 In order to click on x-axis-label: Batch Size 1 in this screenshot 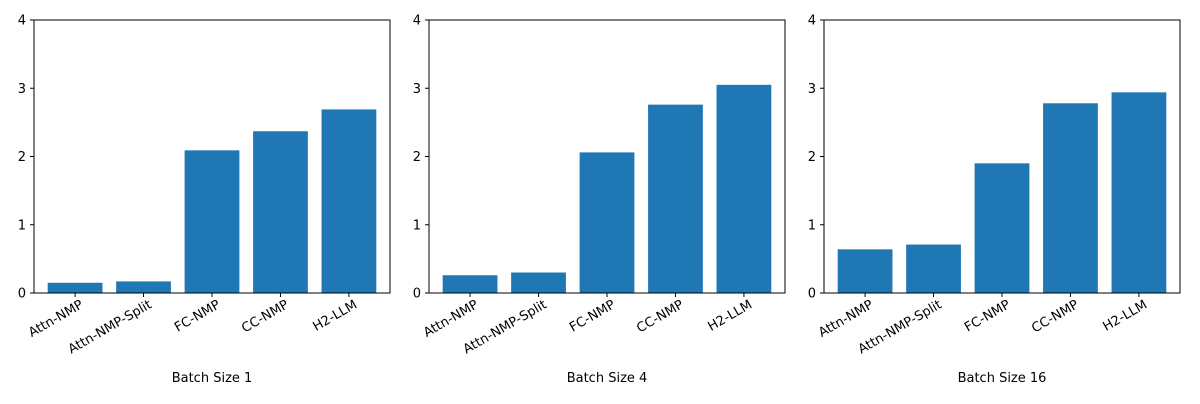, I will do `click(212, 378)`.